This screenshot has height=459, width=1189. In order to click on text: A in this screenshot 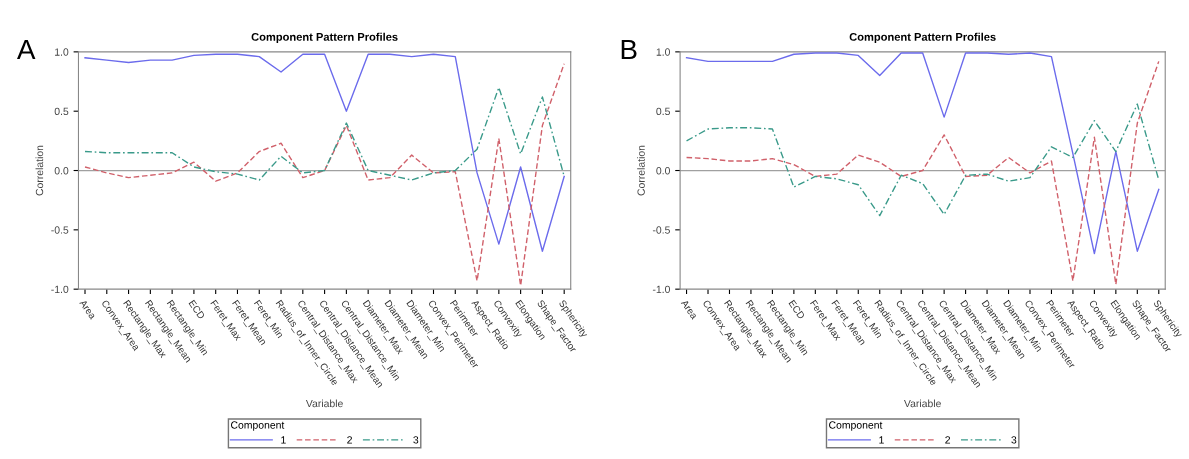, I will do `click(26, 49)`.